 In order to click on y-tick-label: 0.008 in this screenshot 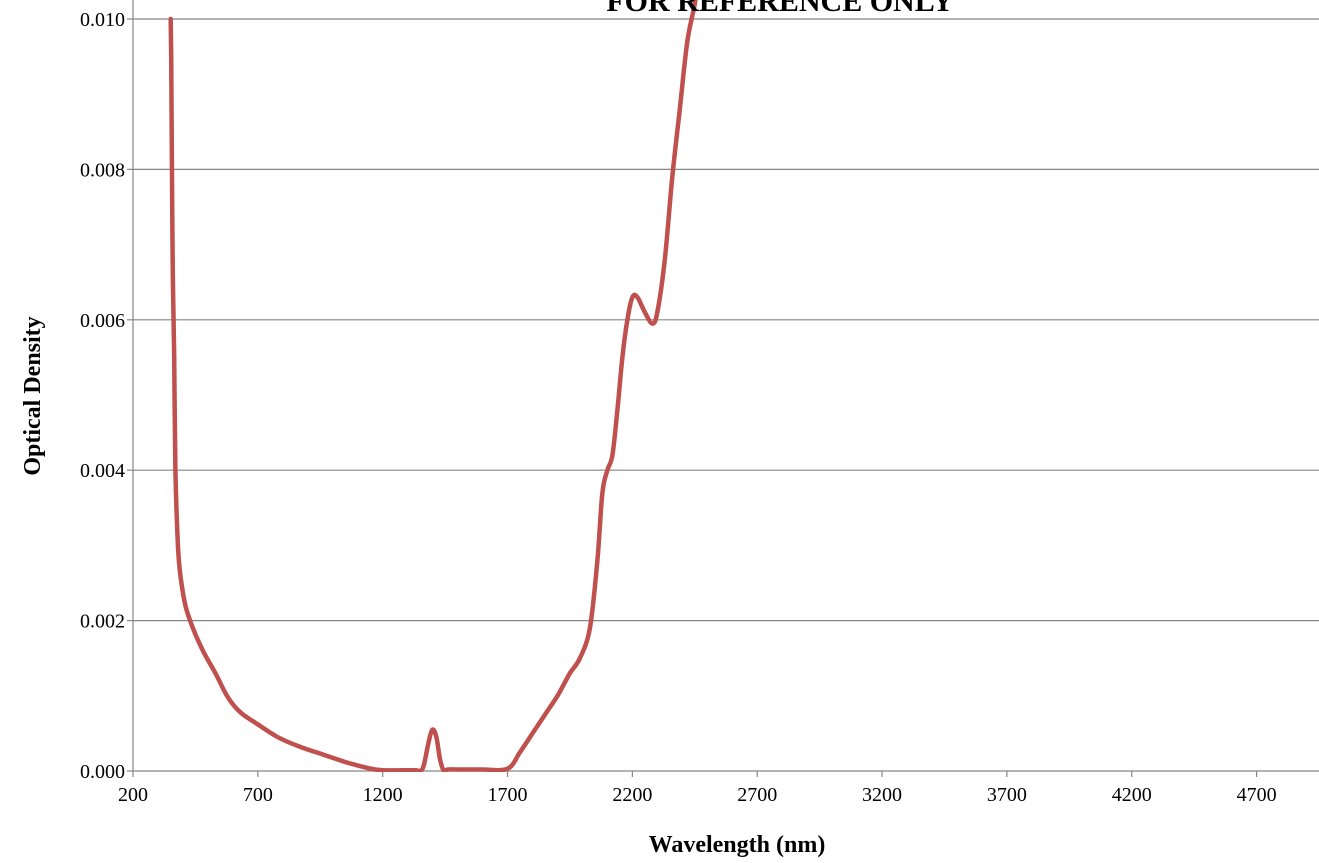, I will do `click(102, 170)`.